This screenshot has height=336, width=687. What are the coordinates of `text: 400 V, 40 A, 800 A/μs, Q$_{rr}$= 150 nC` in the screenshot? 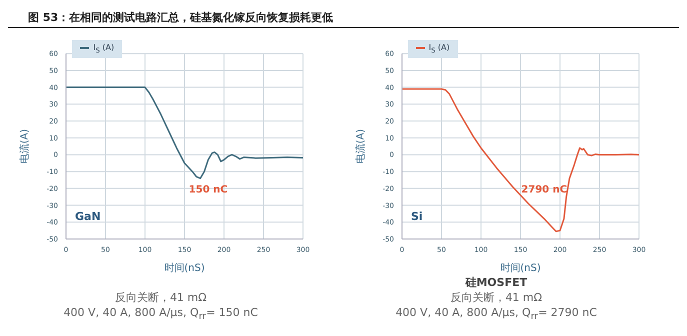 It's located at (161, 314).